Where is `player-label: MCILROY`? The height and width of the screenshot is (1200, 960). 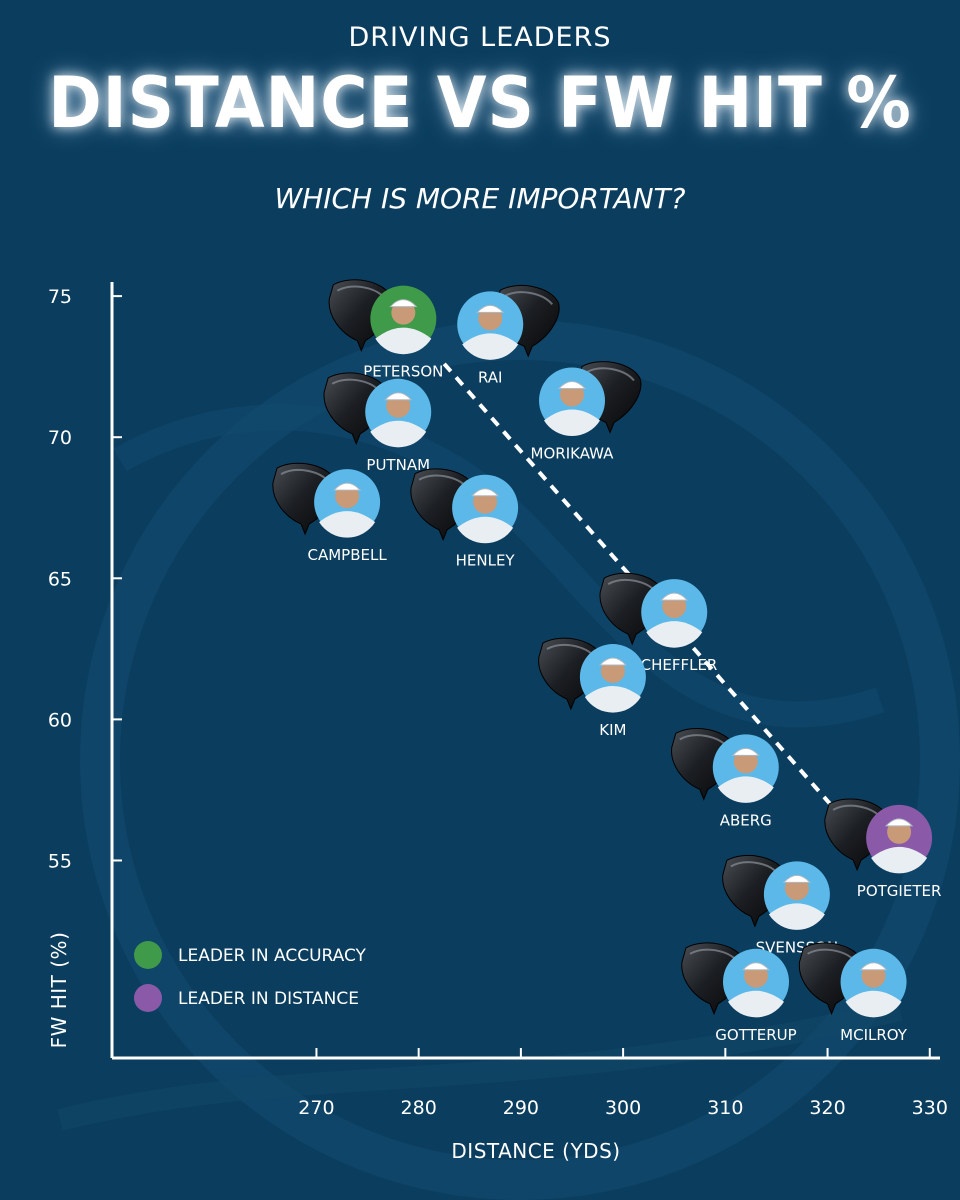 player-label: MCILROY is located at coordinates (874, 1035).